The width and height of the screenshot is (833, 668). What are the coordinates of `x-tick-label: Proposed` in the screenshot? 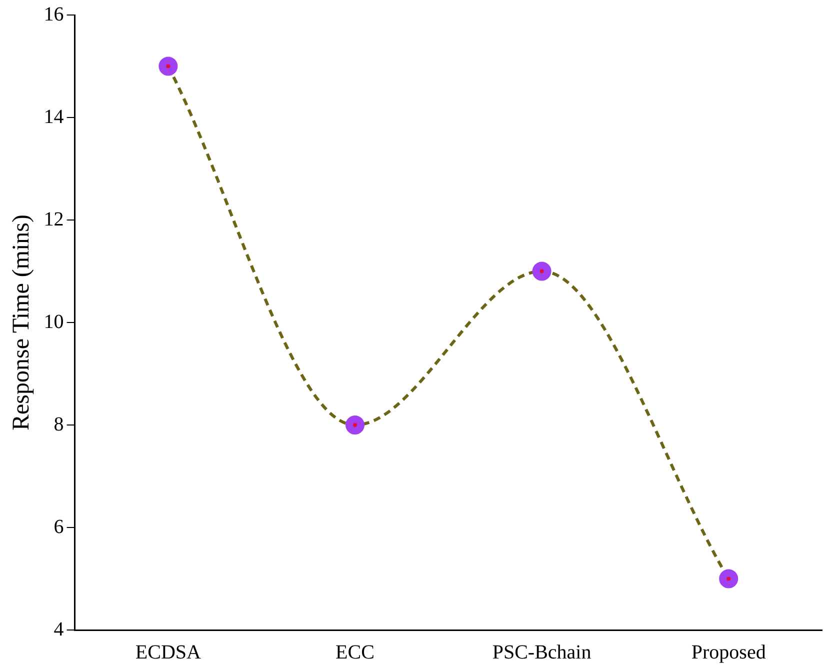 It's located at (728, 652).